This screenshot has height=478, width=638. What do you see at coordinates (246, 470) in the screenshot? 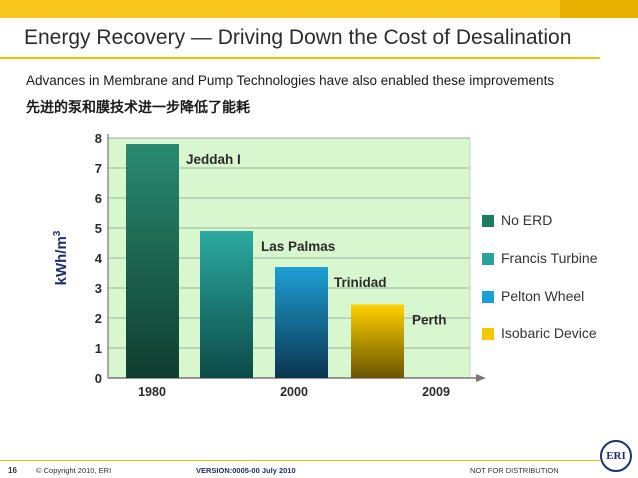
I see `version: VERSION:0005-00 July 2010` at bounding box center [246, 470].